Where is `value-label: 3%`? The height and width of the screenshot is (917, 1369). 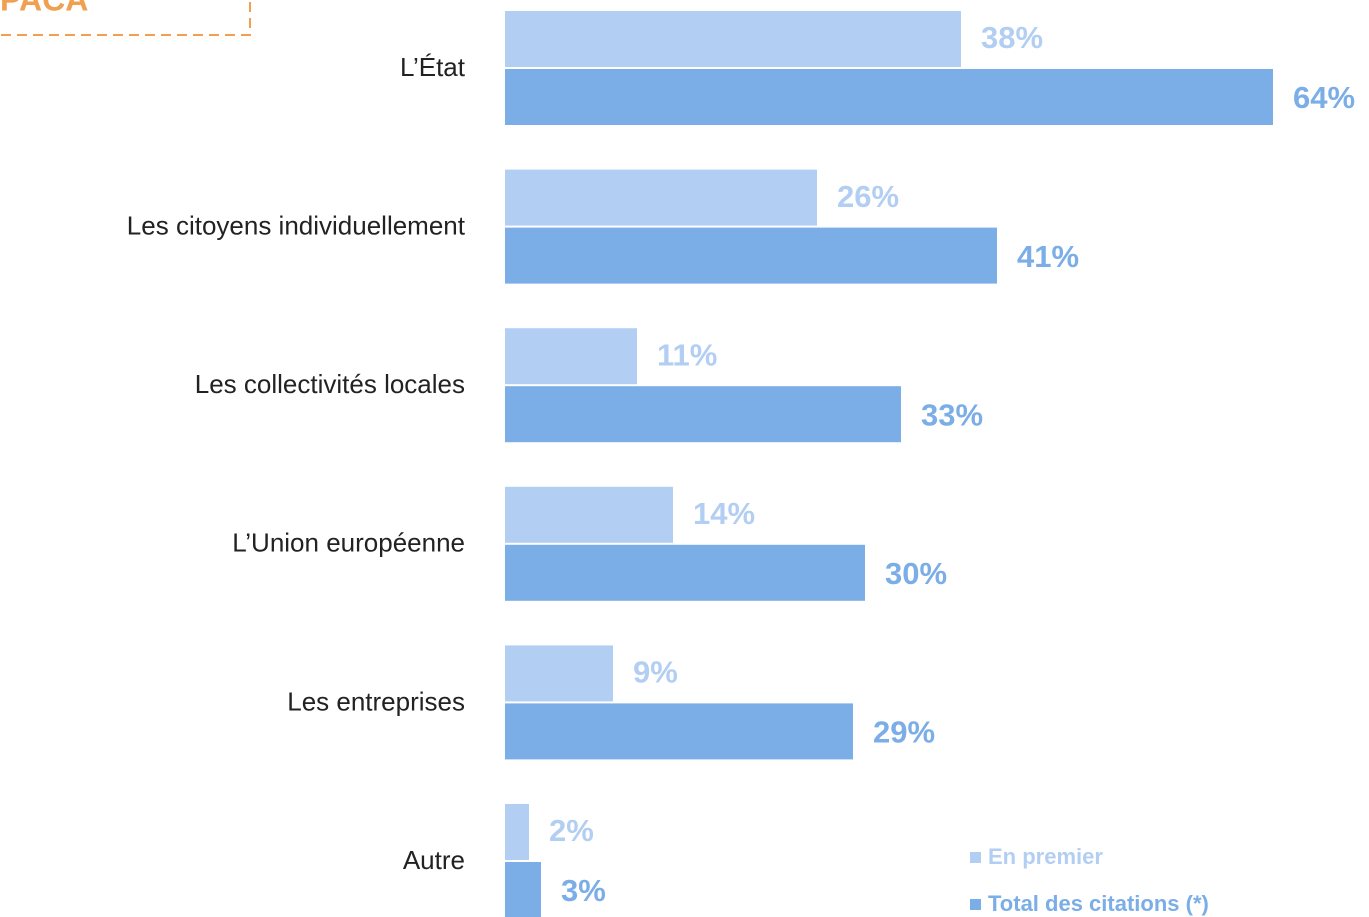
value-label: 3% is located at coordinates (583, 890).